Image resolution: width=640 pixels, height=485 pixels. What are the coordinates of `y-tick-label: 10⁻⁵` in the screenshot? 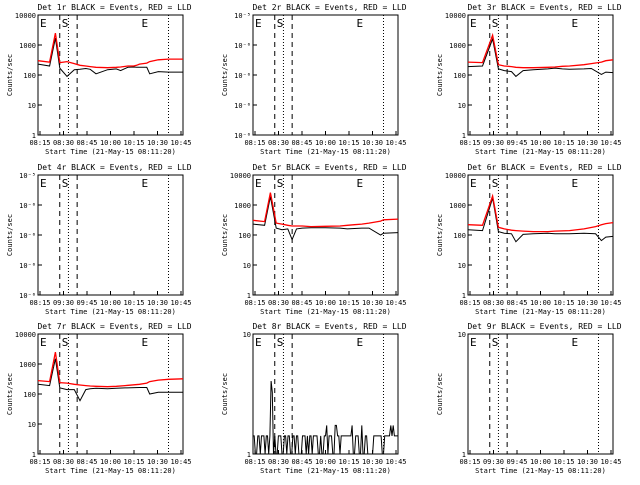 It's located at (27, 176).